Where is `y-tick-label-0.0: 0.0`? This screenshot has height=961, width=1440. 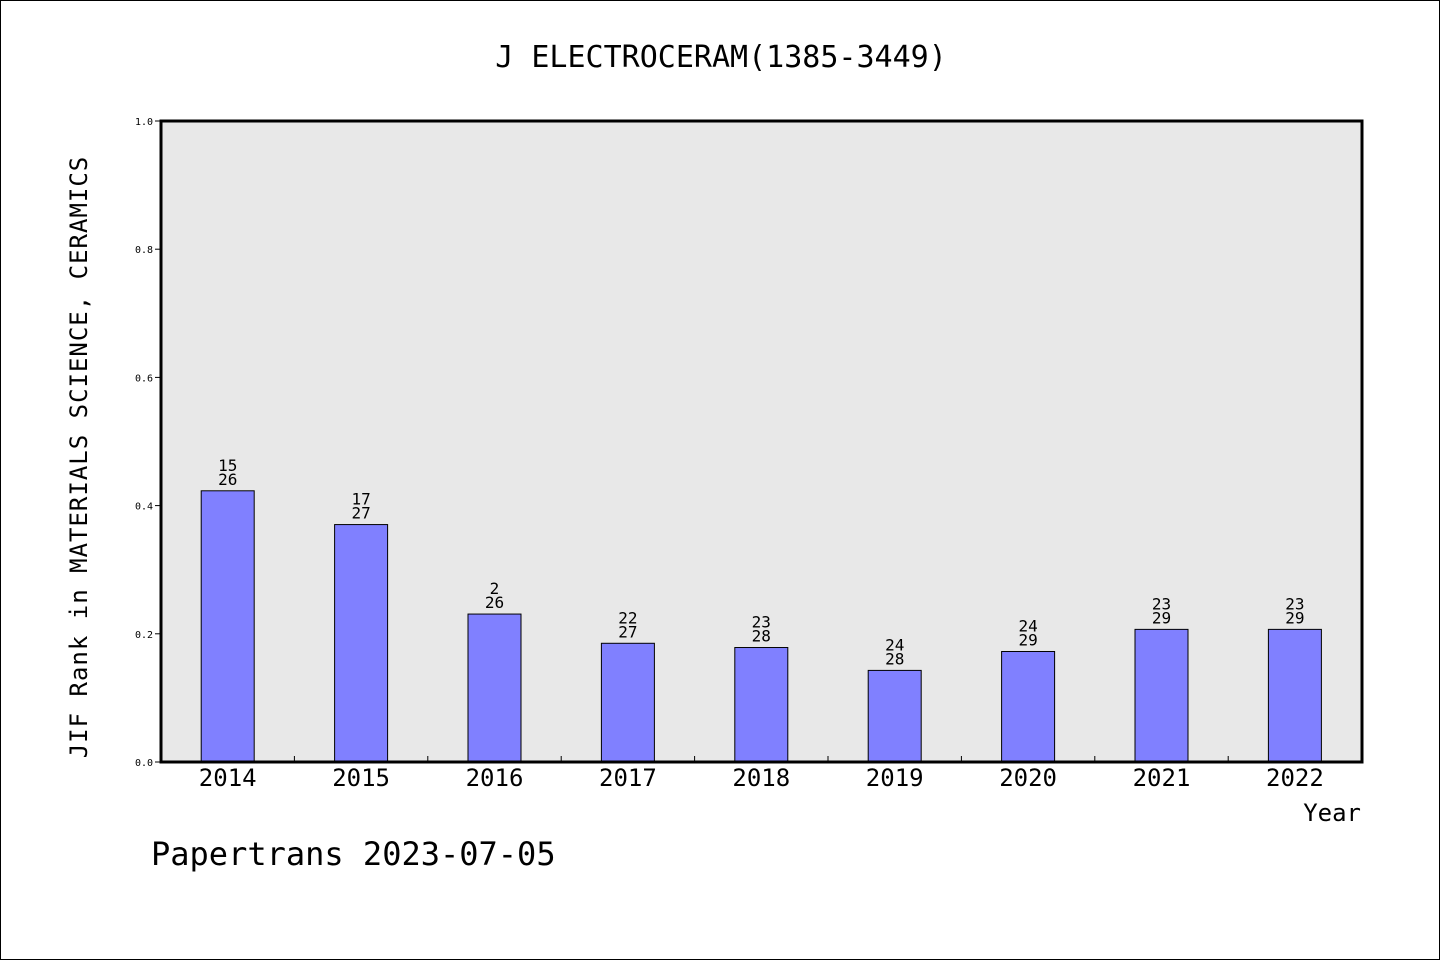 y-tick-label-0.0: 0.0 is located at coordinates (144, 763).